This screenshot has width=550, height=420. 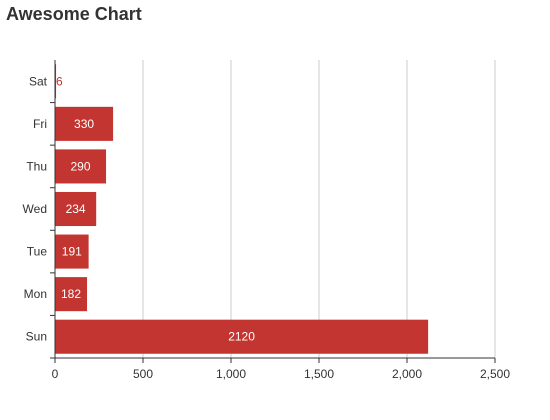 I want to click on bar-wed, so click(x=76, y=209).